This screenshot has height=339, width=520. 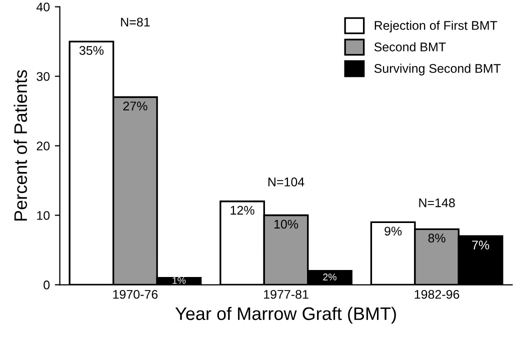 What do you see at coordinates (43, 76) in the screenshot?
I see `y-tick-label: 30` at bounding box center [43, 76].